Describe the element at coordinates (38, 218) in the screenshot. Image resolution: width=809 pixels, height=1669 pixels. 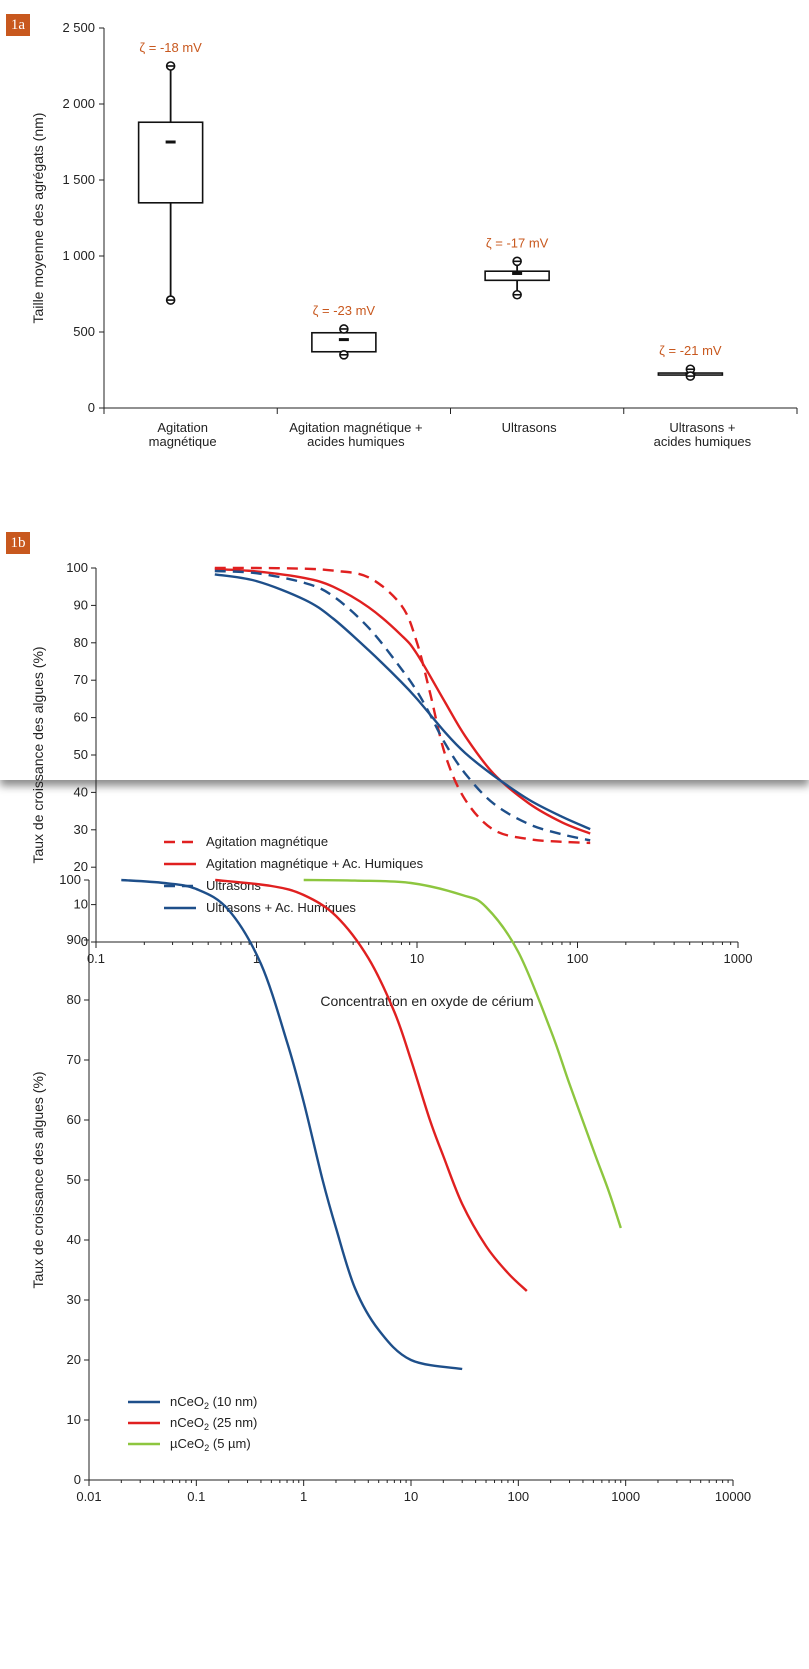
I see `y-axis-title: Taille moyenne des agrégats (nm)` at that location.